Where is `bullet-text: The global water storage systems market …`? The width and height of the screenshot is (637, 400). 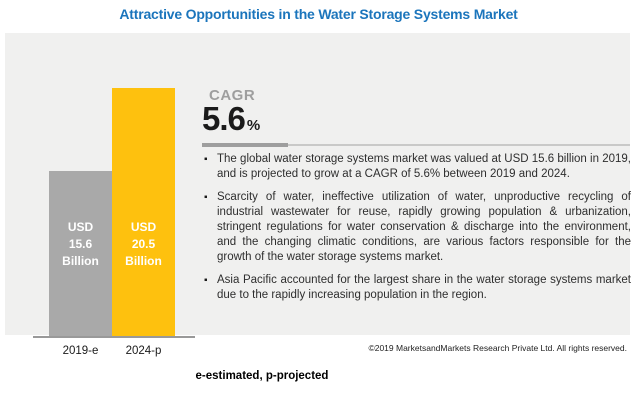
bullet-text: The global water storage systems market … is located at coordinates (424, 166).